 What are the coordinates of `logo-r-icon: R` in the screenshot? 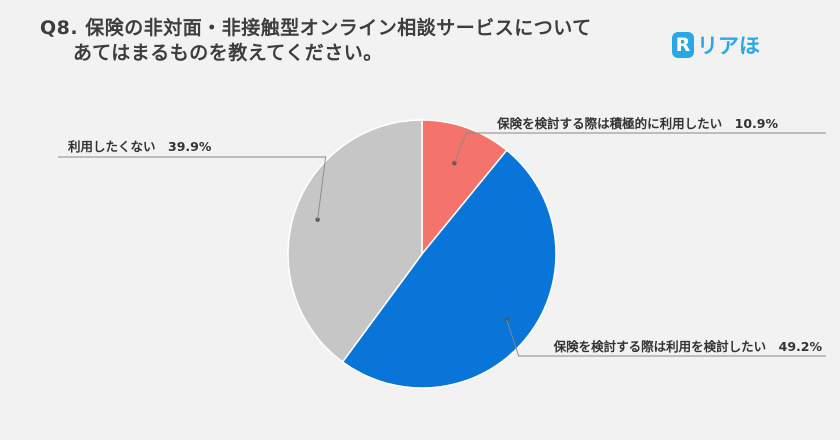 It's located at (683, 45).